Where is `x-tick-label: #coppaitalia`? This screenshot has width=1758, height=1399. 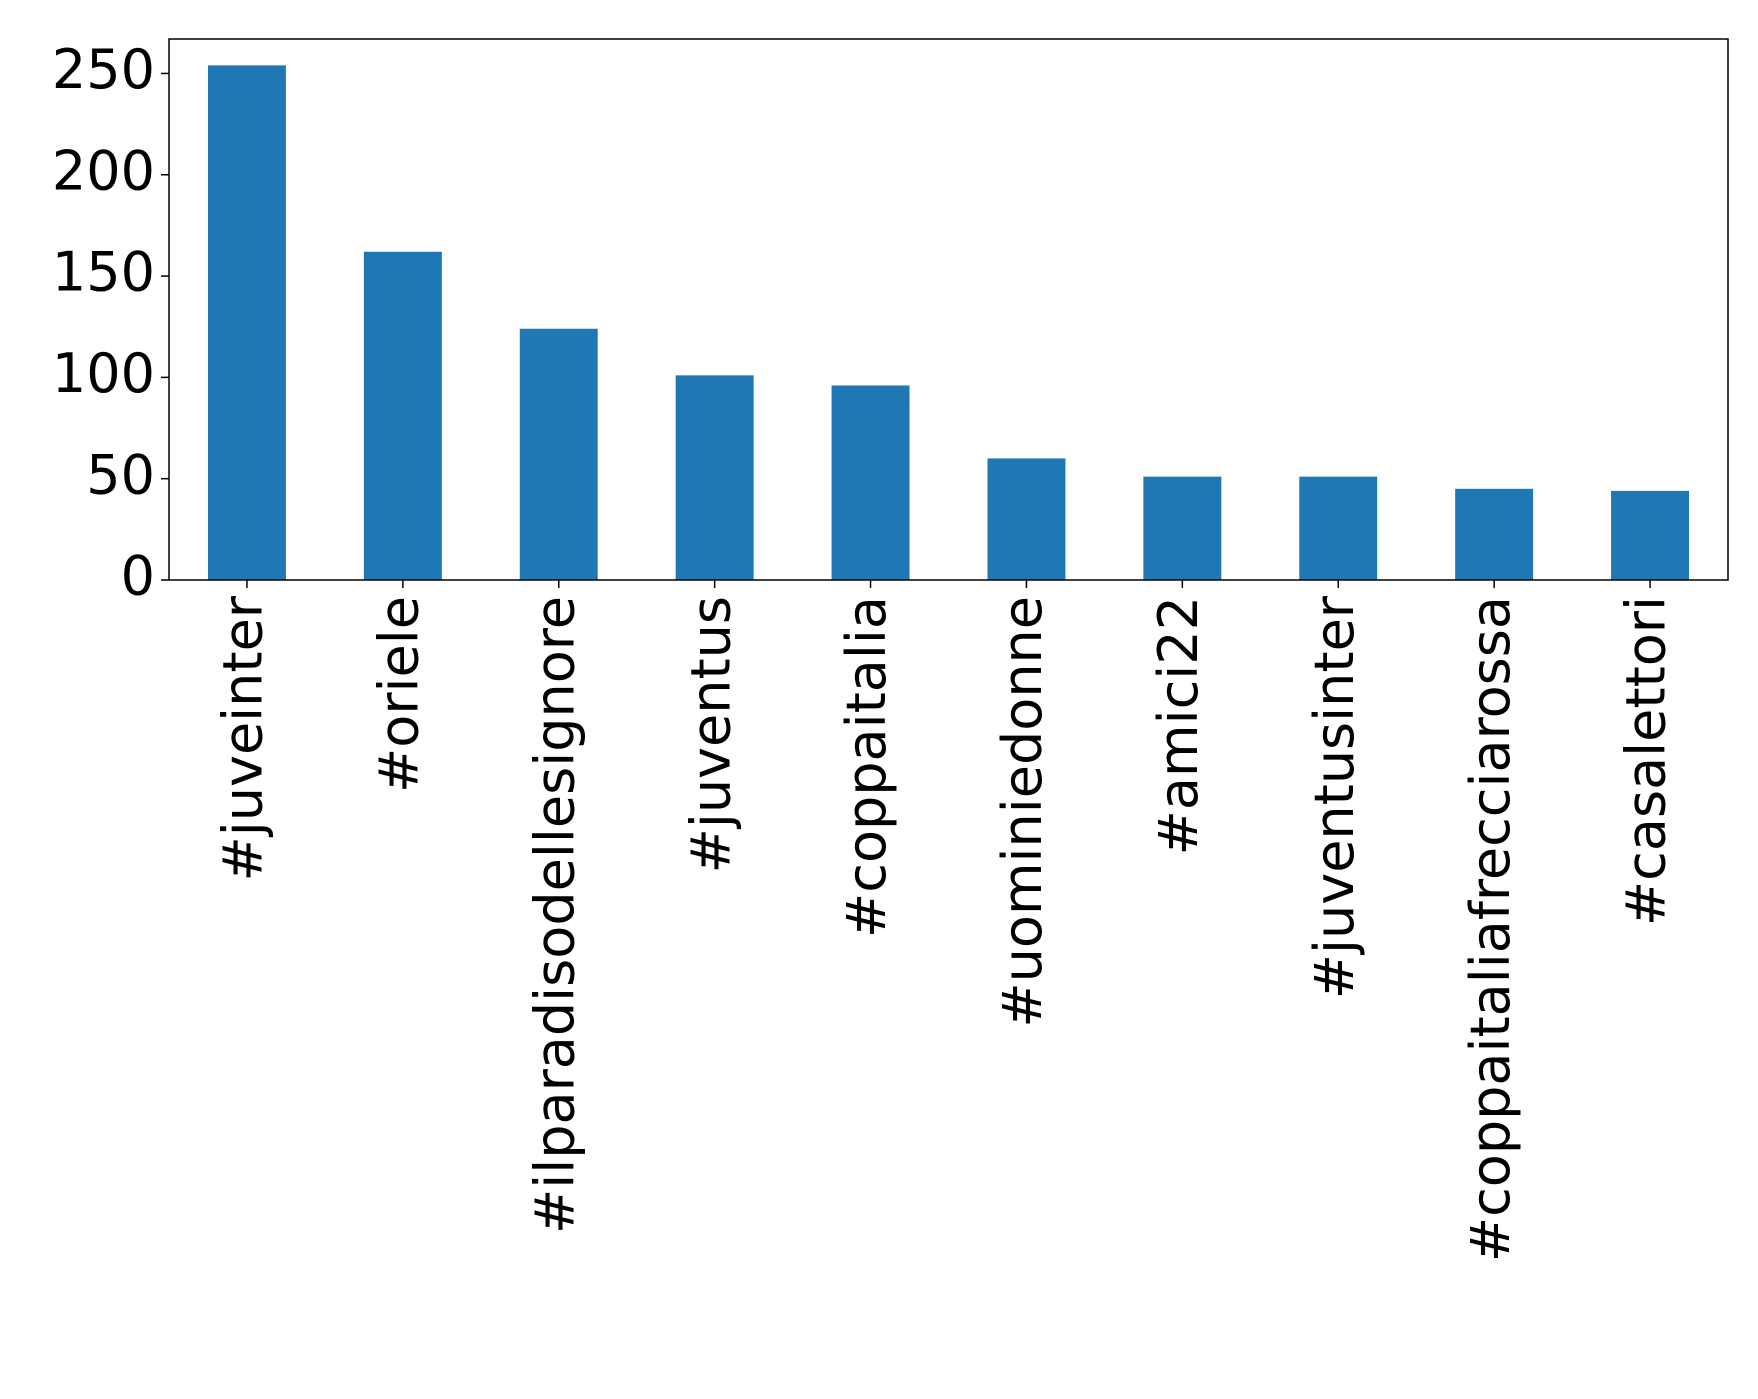
x-tick-label: #coppaitalia is located at coordinates (866, 767).